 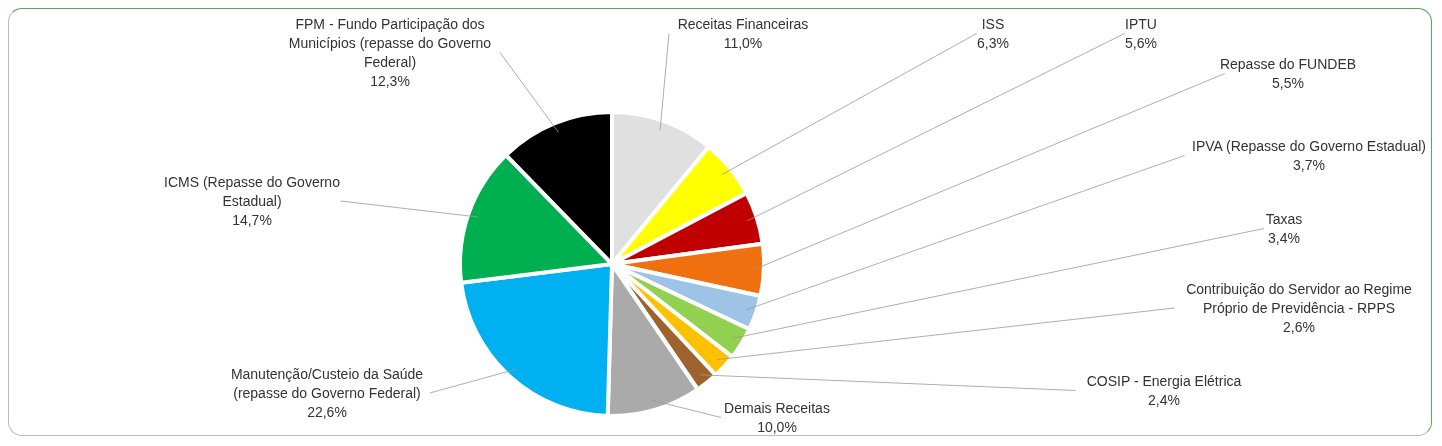 What do you see at coordinates (1299, 298) in the screenshot?
I see `slice-label: Contribuição do Servidor ao Regime Próprio de Previdência - RPPS` at bounding box center [1299, 298].